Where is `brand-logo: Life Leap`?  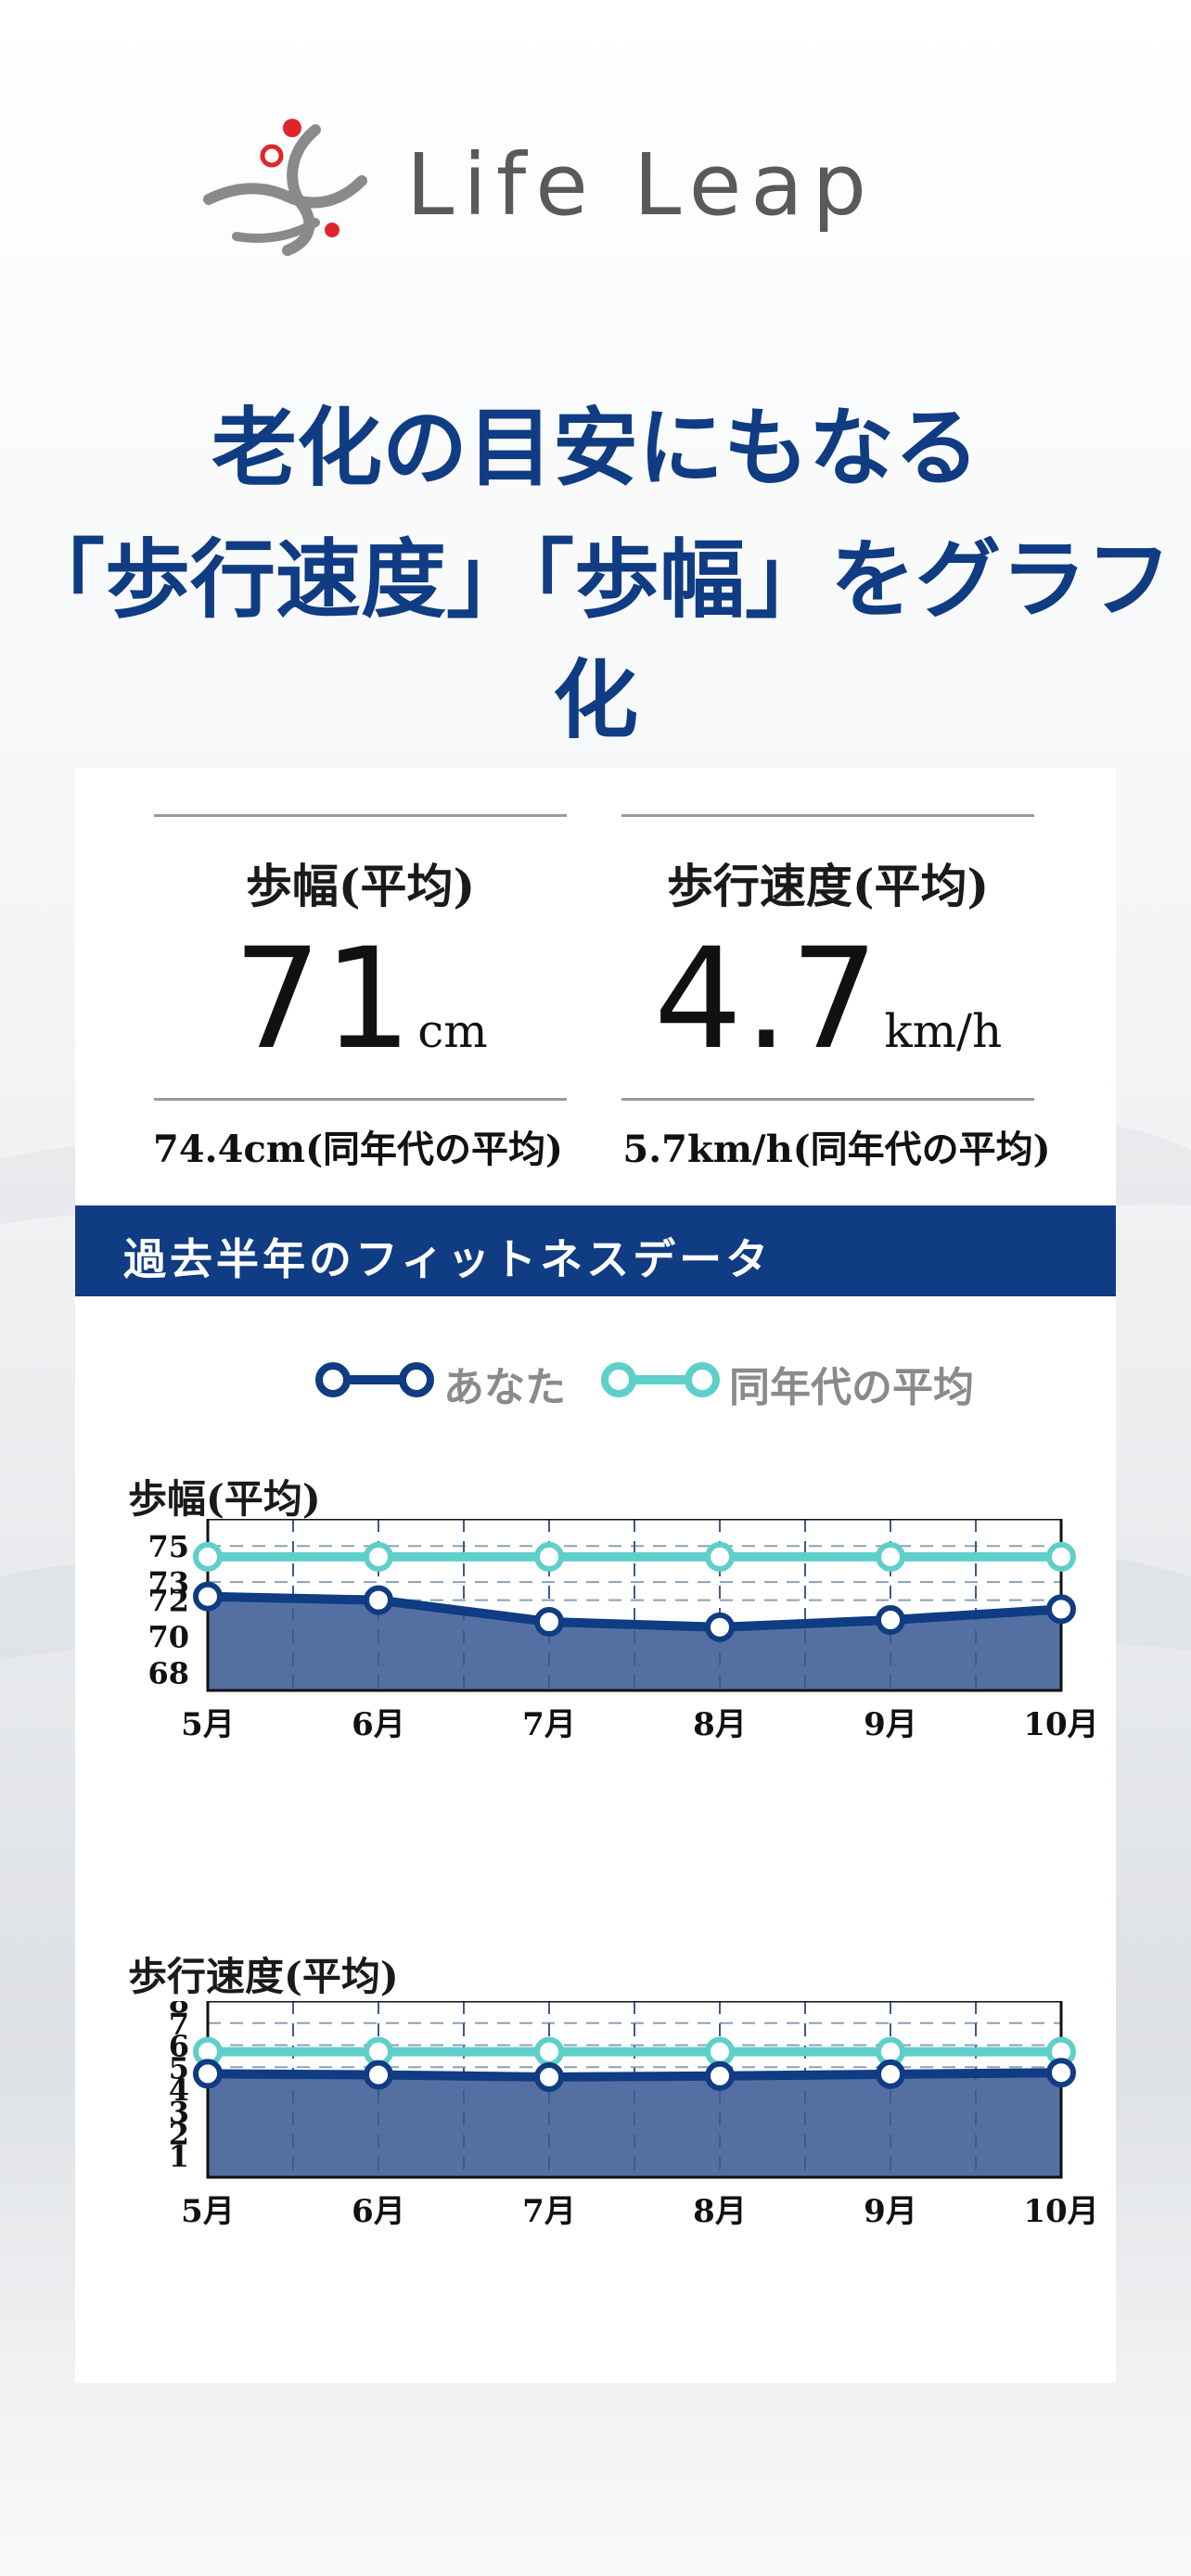
brand-logo: Life Leap is located at coordinates (595, 186).